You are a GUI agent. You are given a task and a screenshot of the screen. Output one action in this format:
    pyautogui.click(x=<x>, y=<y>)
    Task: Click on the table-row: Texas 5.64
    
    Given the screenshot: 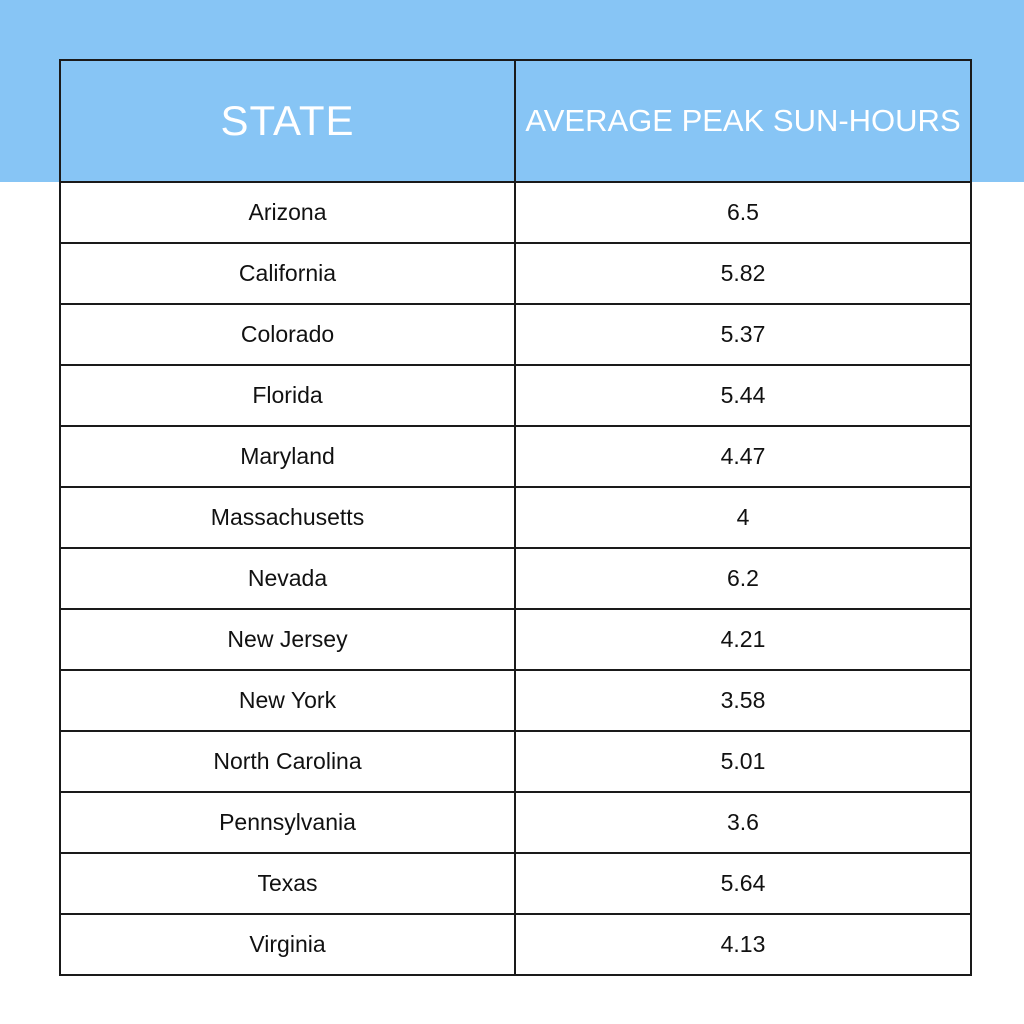 What is the action you would take?
    pyautogui.click(x=515, y=883)
    